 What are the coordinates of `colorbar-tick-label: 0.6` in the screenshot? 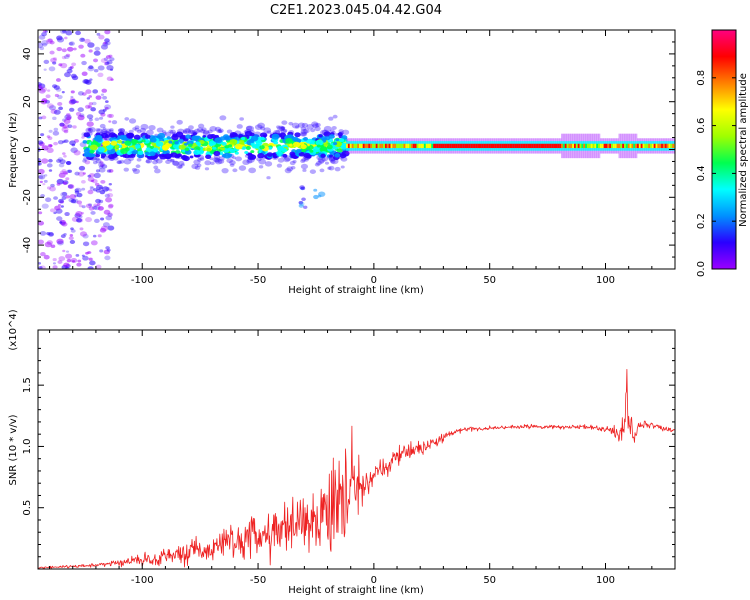 It's located at (701, 126).